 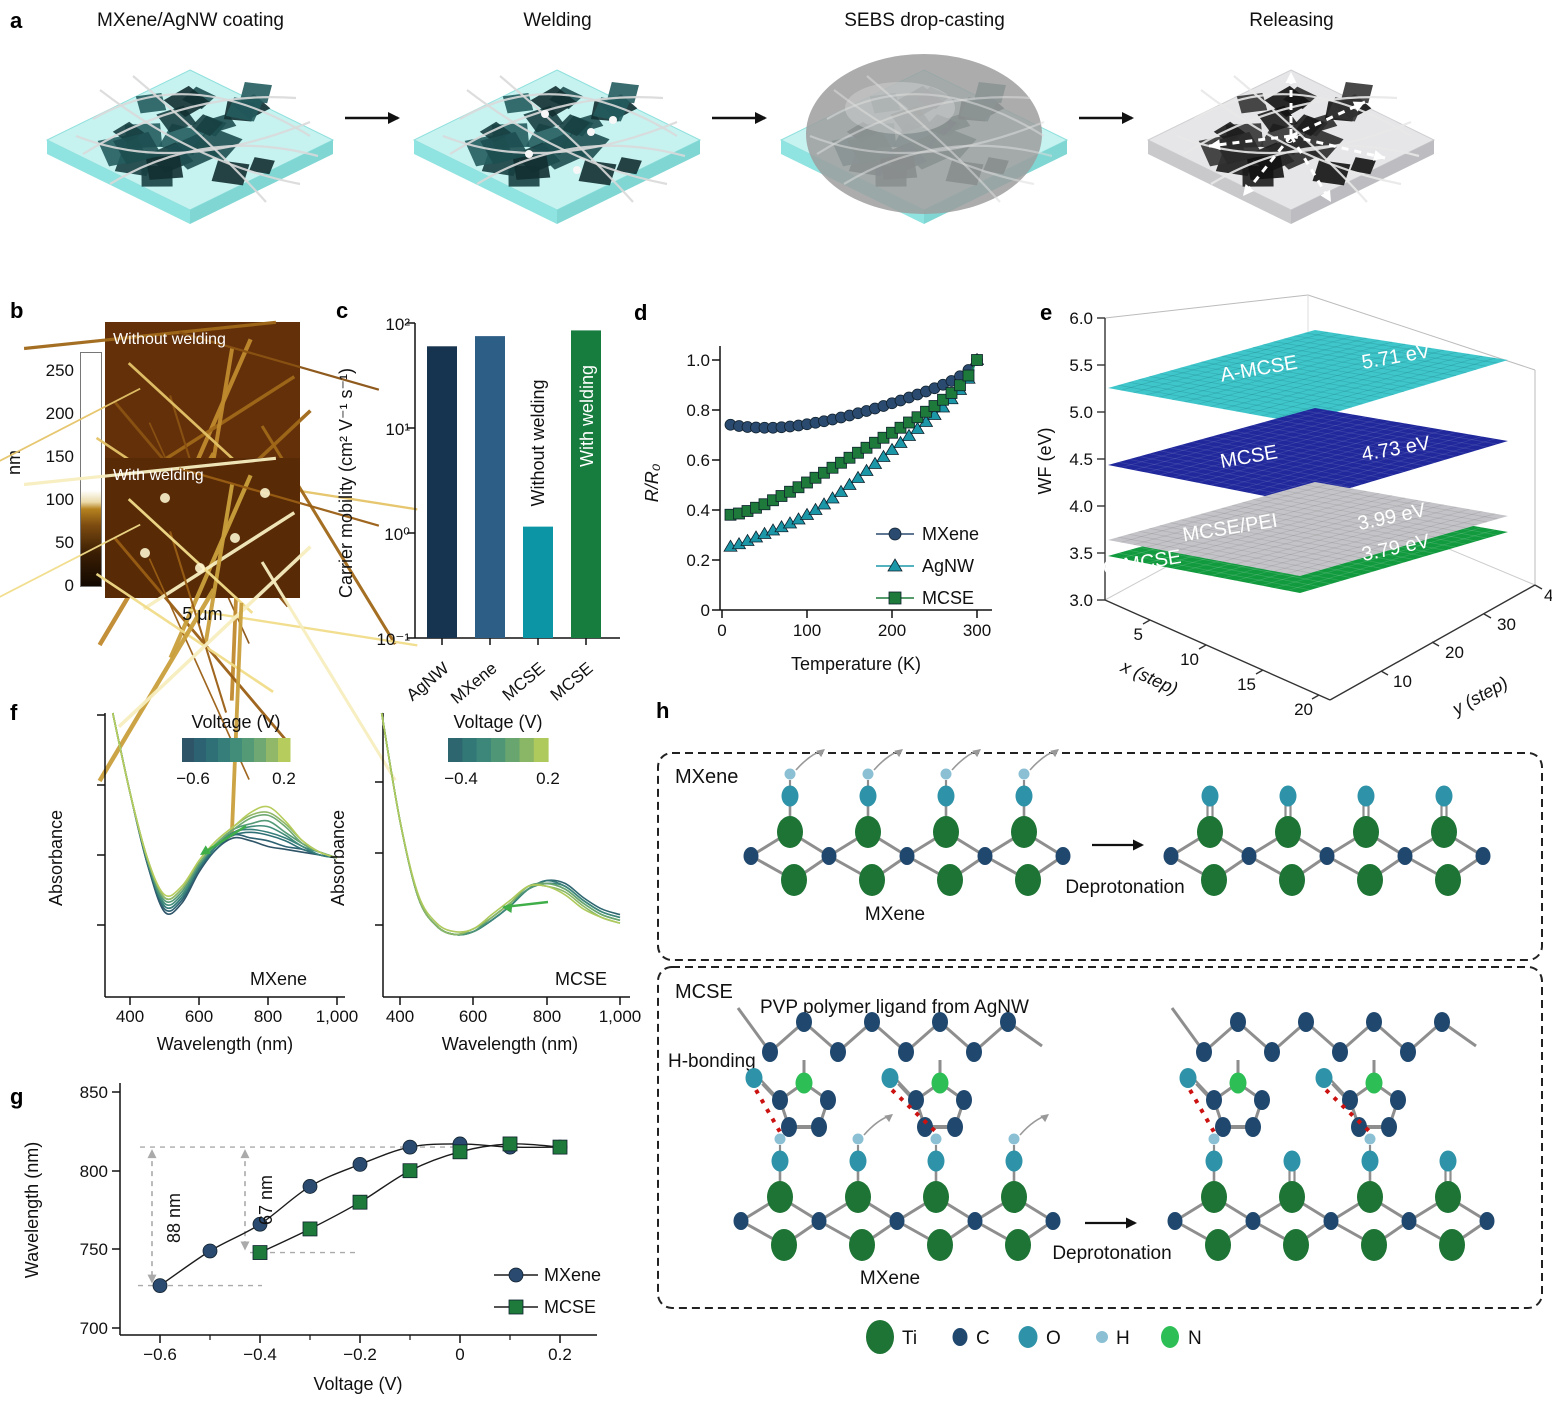 I want to click on d-legend-mcse: MCSE, so click(x=948, y=598).